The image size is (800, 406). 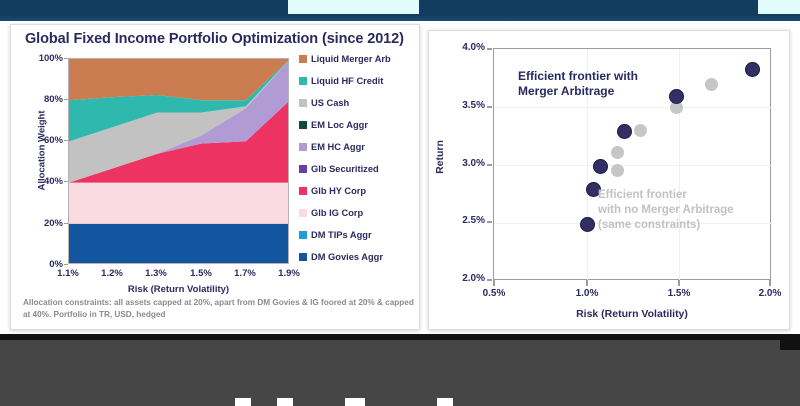 I want to click on legend-item-em-loc-aggr: EM Loc Aggr, so click(x=333, y=125).